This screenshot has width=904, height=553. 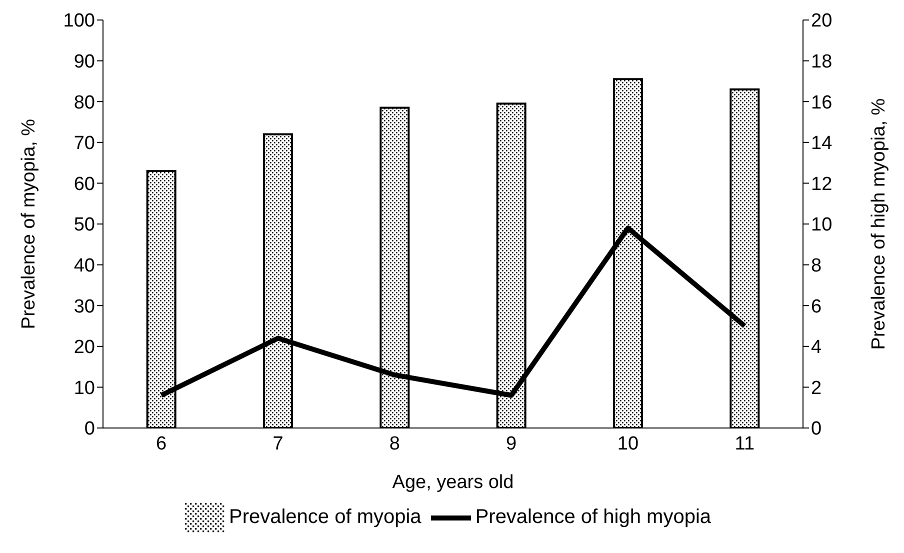 I want to click on y2-tick-label: 12, so click(x=821, y=184).